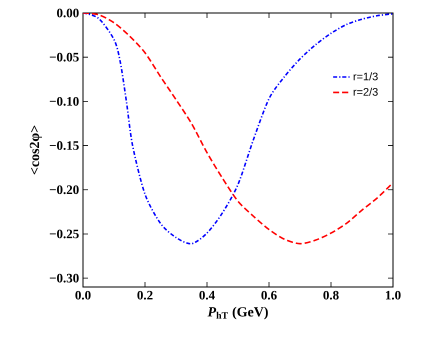  Describe the element at coordinates (145, 295) in the screenshot. I see `x-tick-label: 0.2` at that location.